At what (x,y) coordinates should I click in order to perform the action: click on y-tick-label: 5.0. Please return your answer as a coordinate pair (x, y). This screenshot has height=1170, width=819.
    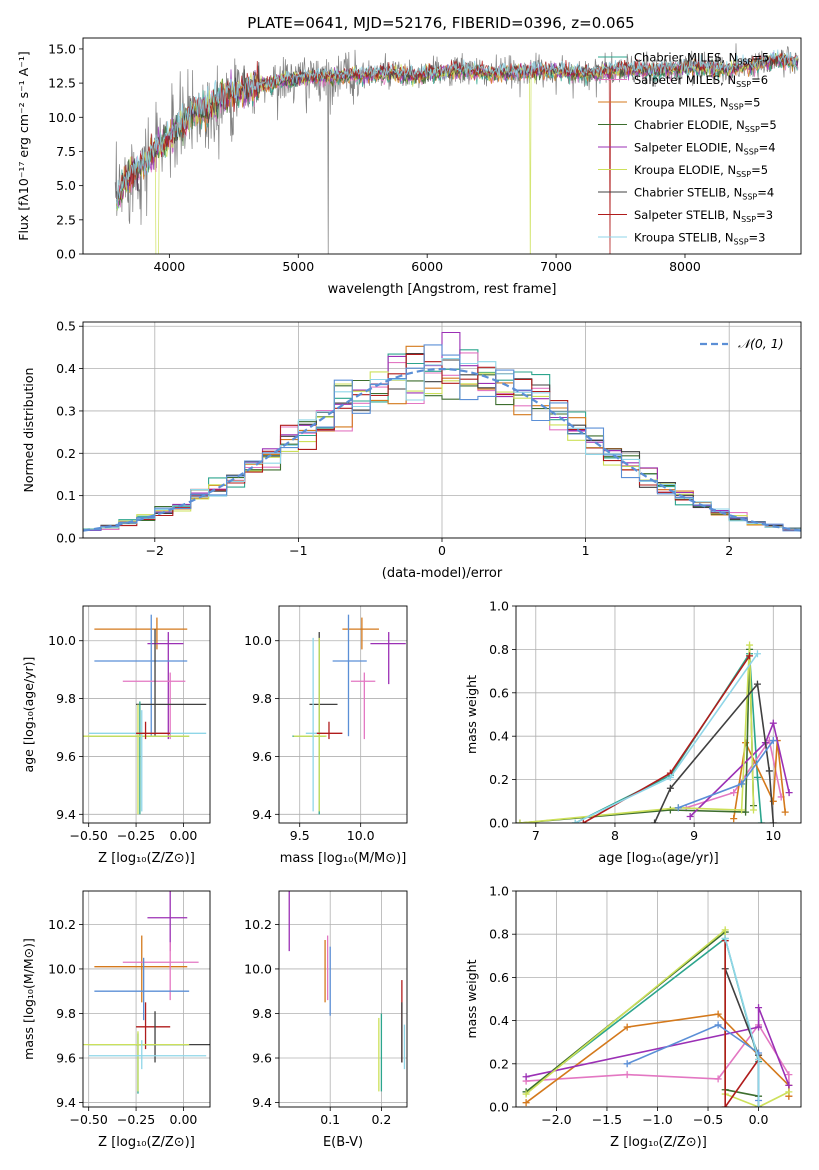
    Looking at the image, I should click on (66, 185).